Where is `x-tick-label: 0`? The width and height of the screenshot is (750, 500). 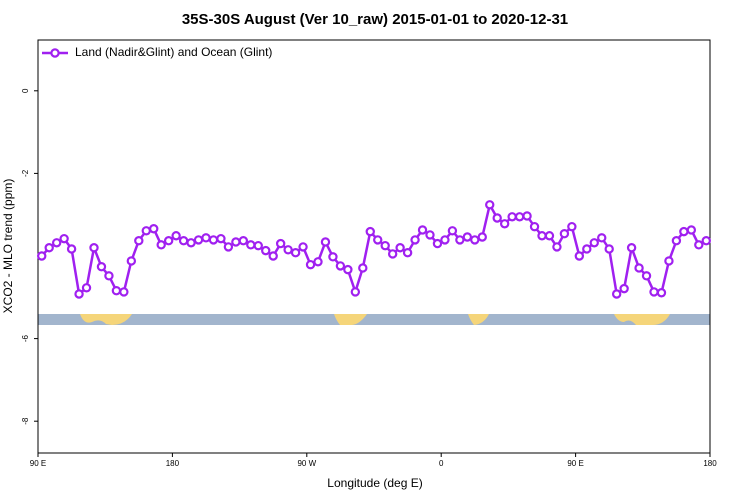
x-tick-label: 0 is located at coordinates (441, 463).